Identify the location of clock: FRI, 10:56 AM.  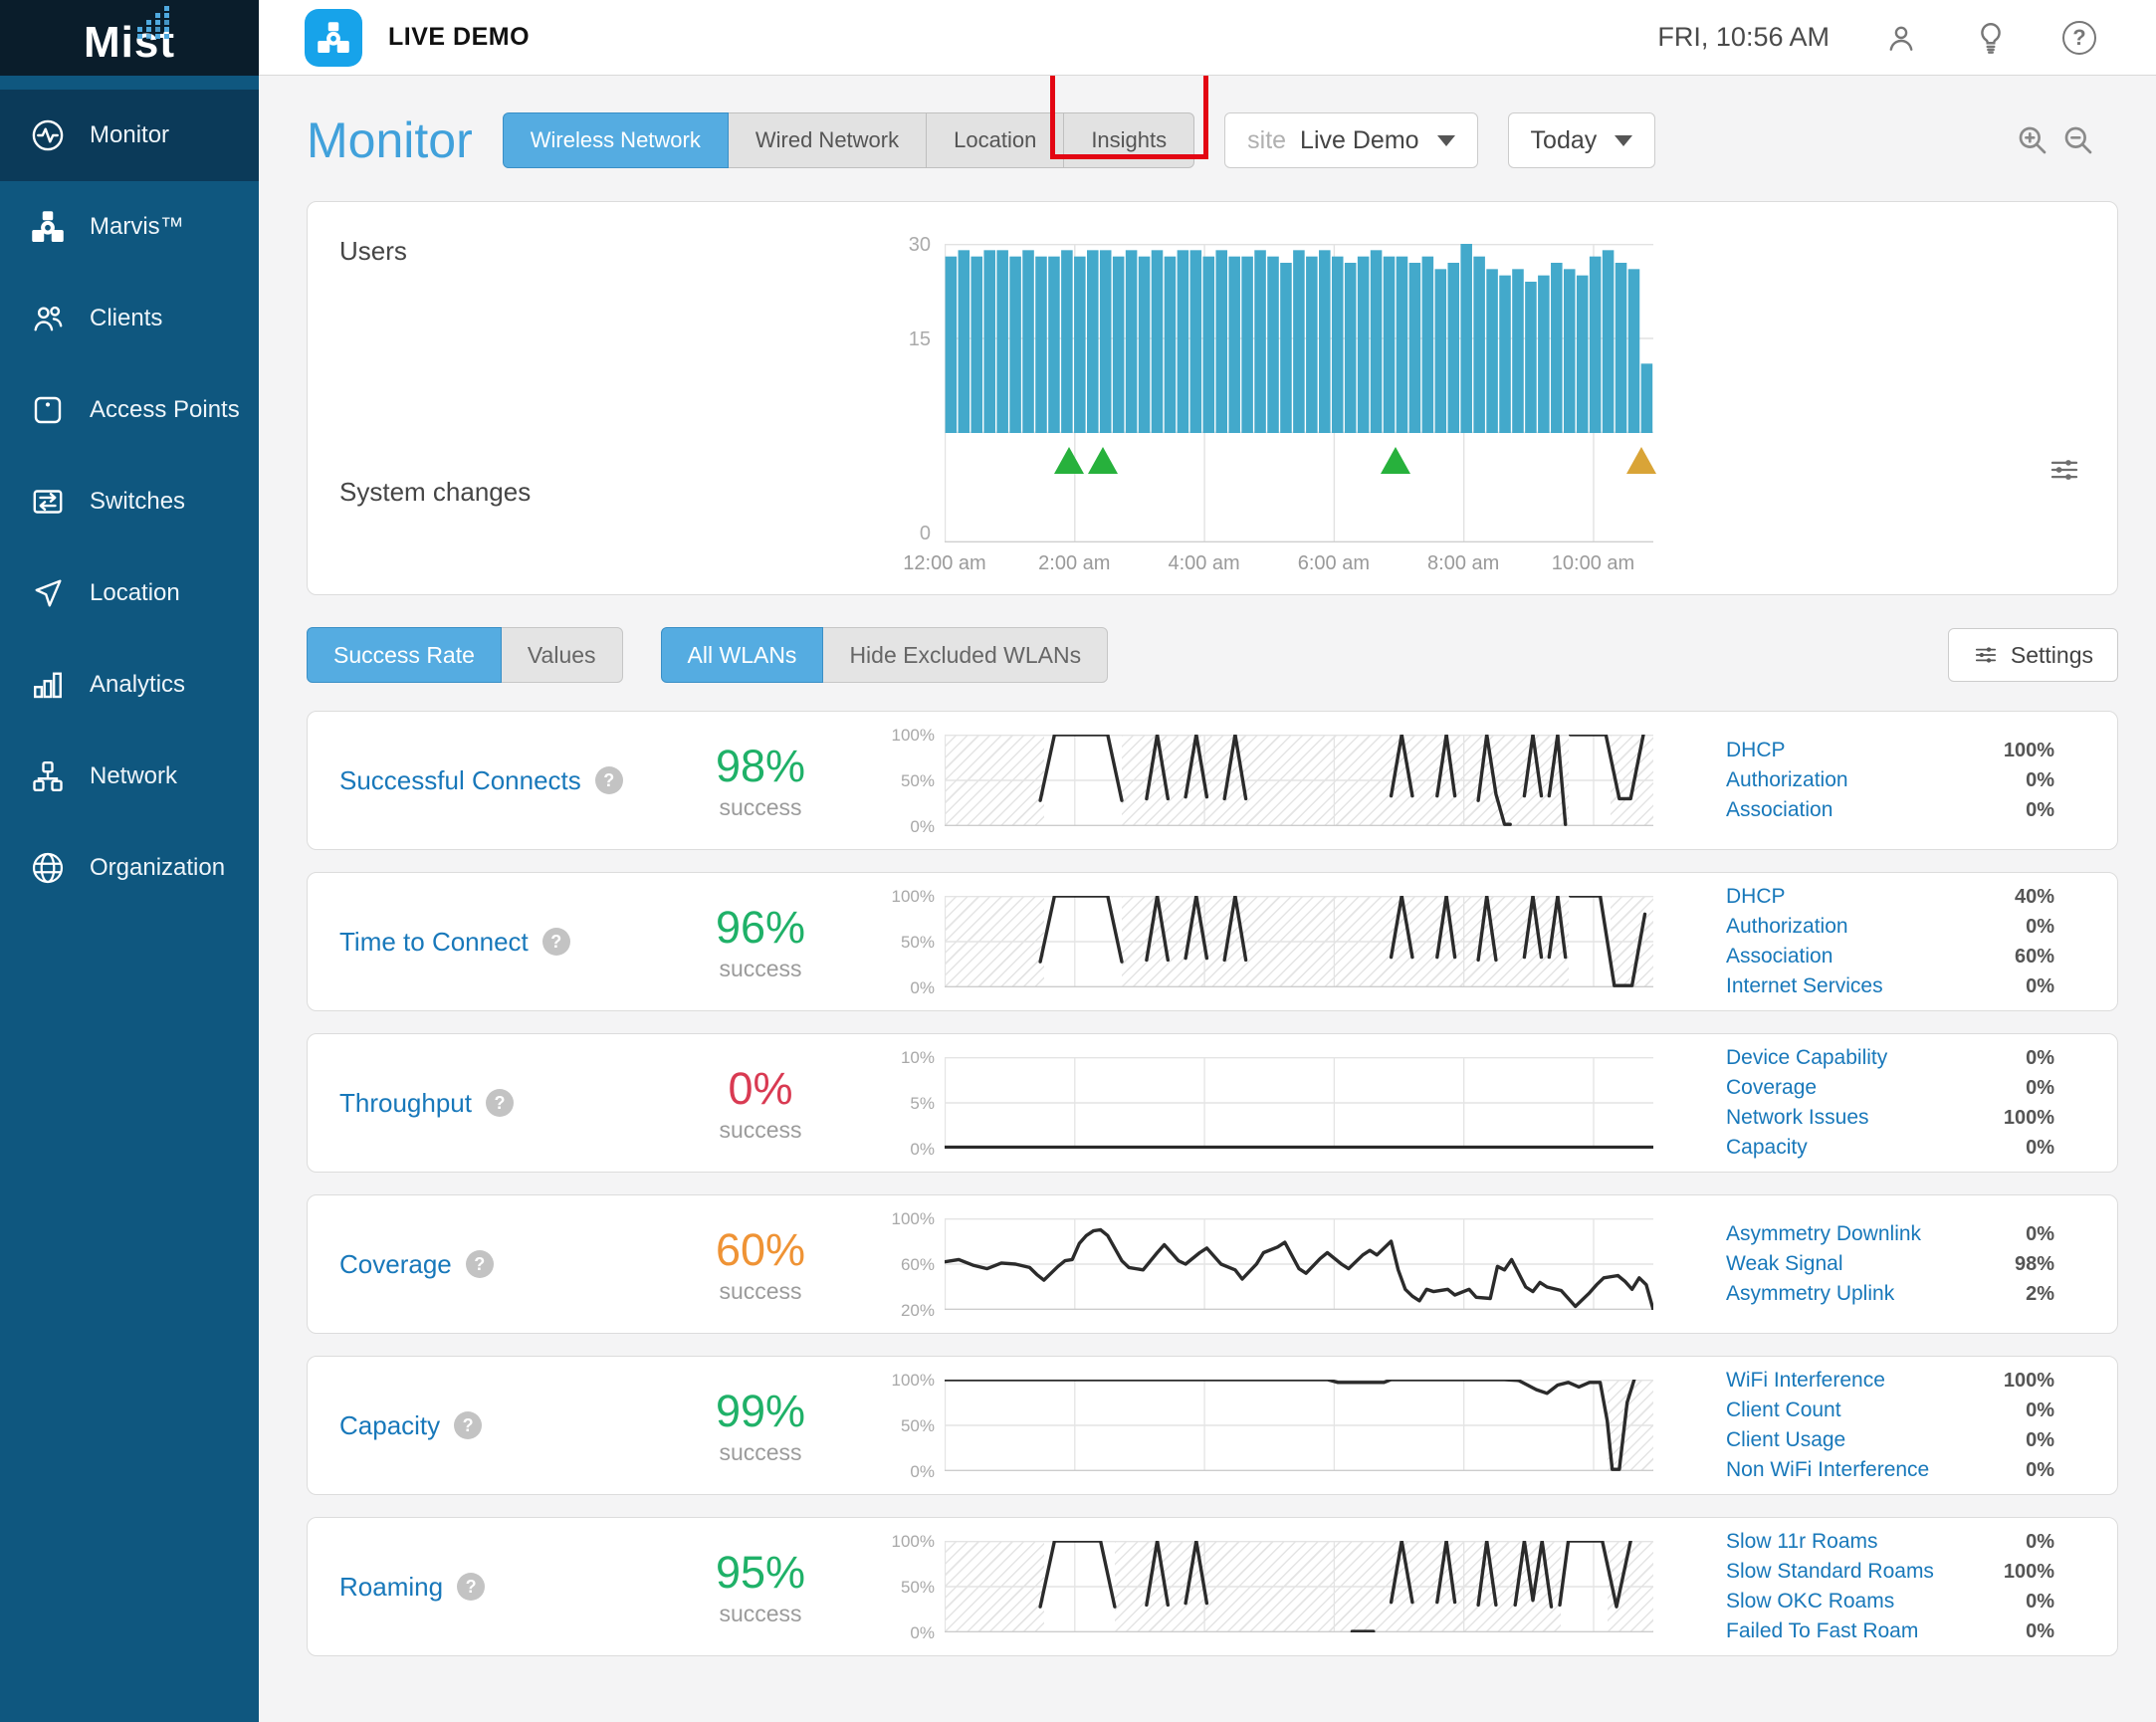
(1743, 37).